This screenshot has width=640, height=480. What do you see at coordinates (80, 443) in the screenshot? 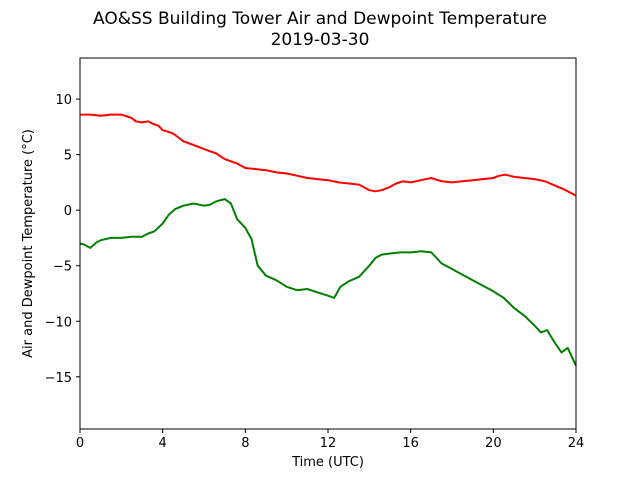
I see `x-tick-label: 0` at bounding box center [80, 443].